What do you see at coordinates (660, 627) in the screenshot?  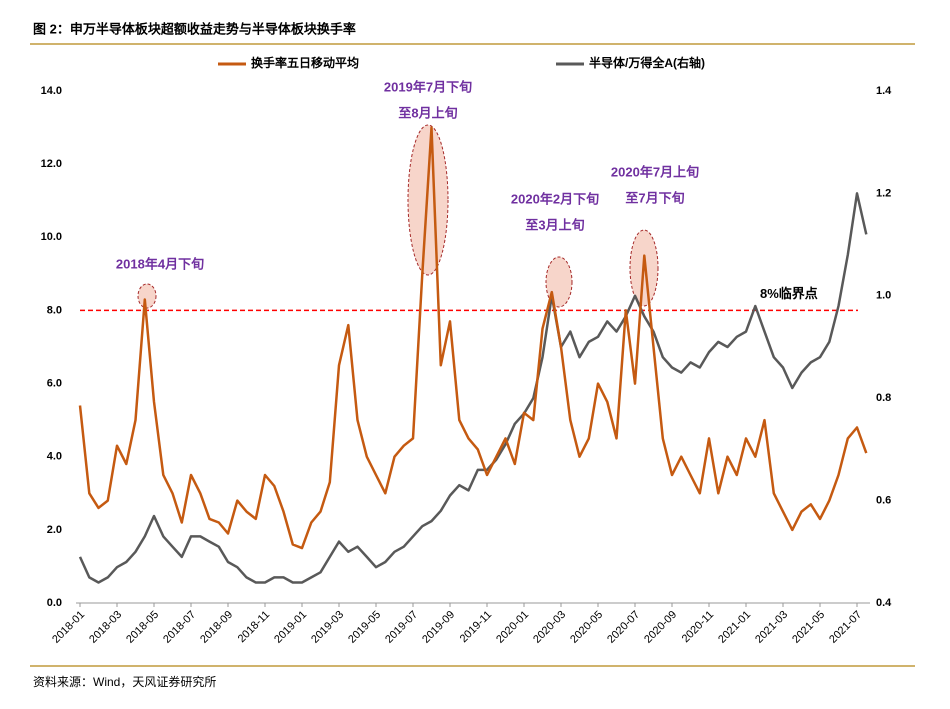 I see `x-tick-label: 2020-09` at bounding box center [660, 627].